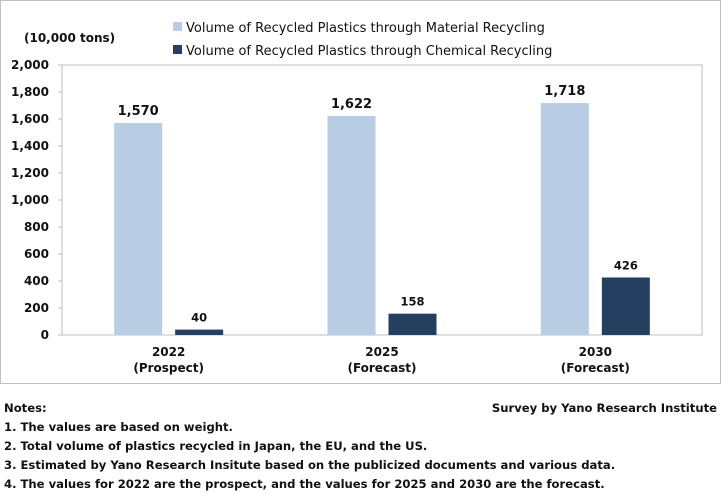 The image size is (721, 494). What do you see at coordinates (199, 318) in the screenshot?
I see `data-label: 40` at bounding box center [199, 318].